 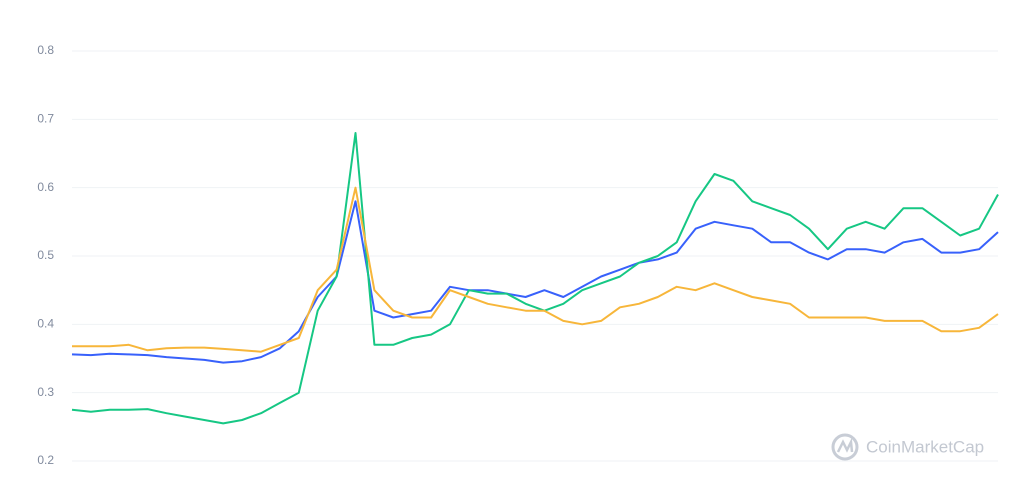 What do you see at coordinates (45, 392) in the screenshot?
I see `y-tick-label: 0.3` at bounding box center [45, 392].